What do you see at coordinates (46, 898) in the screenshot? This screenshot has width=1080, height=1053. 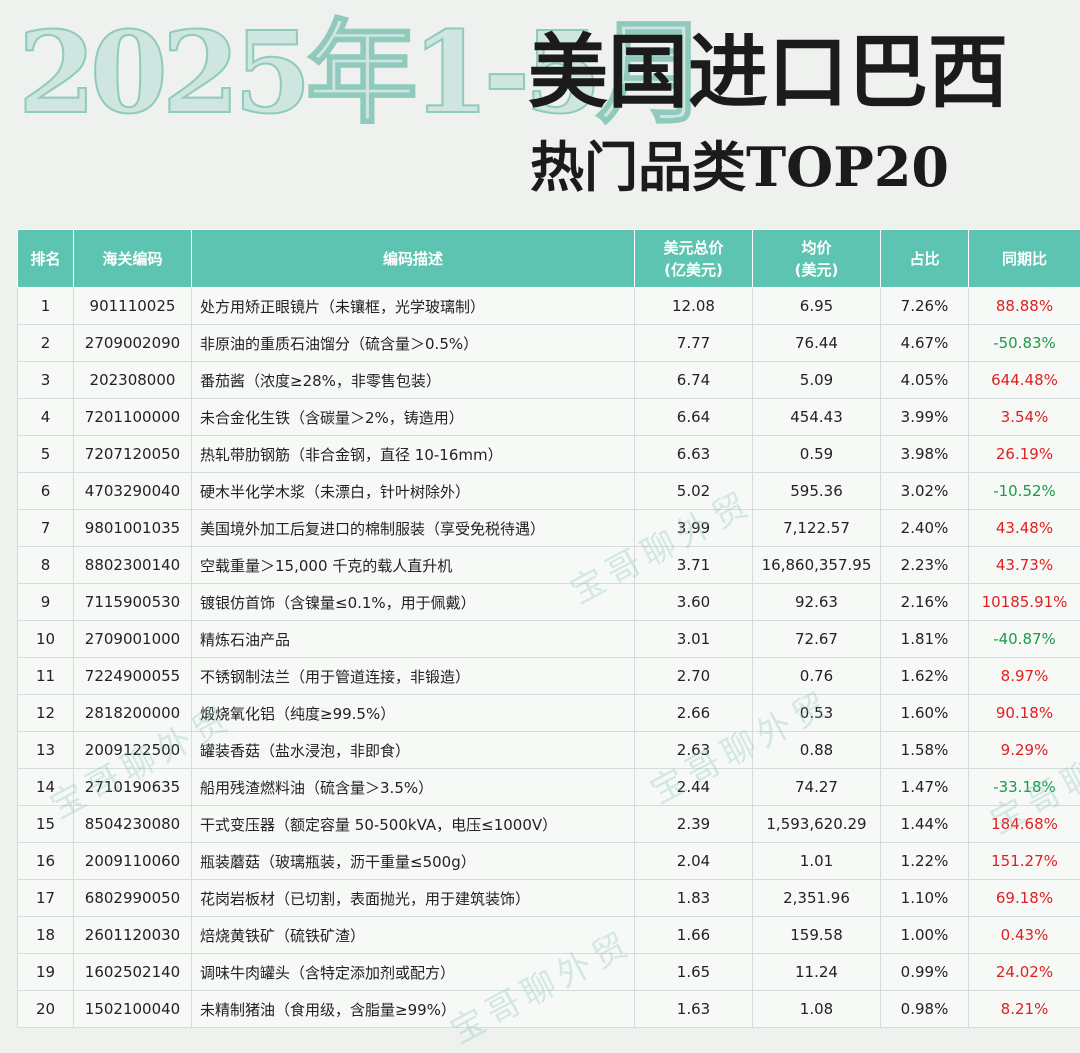 I see `rank-cell: 17` at bounding box center [46, 898].